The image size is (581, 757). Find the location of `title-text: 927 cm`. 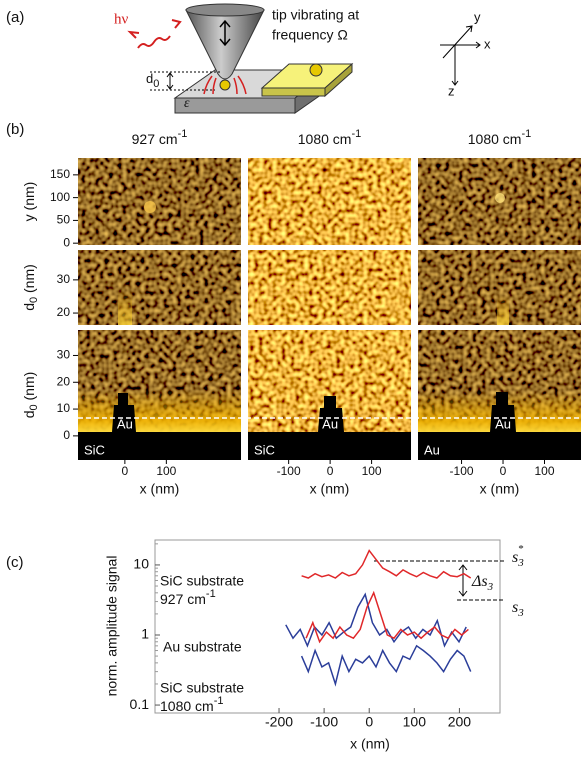

title-text: 927 cm is located at coordinates (155, 139).